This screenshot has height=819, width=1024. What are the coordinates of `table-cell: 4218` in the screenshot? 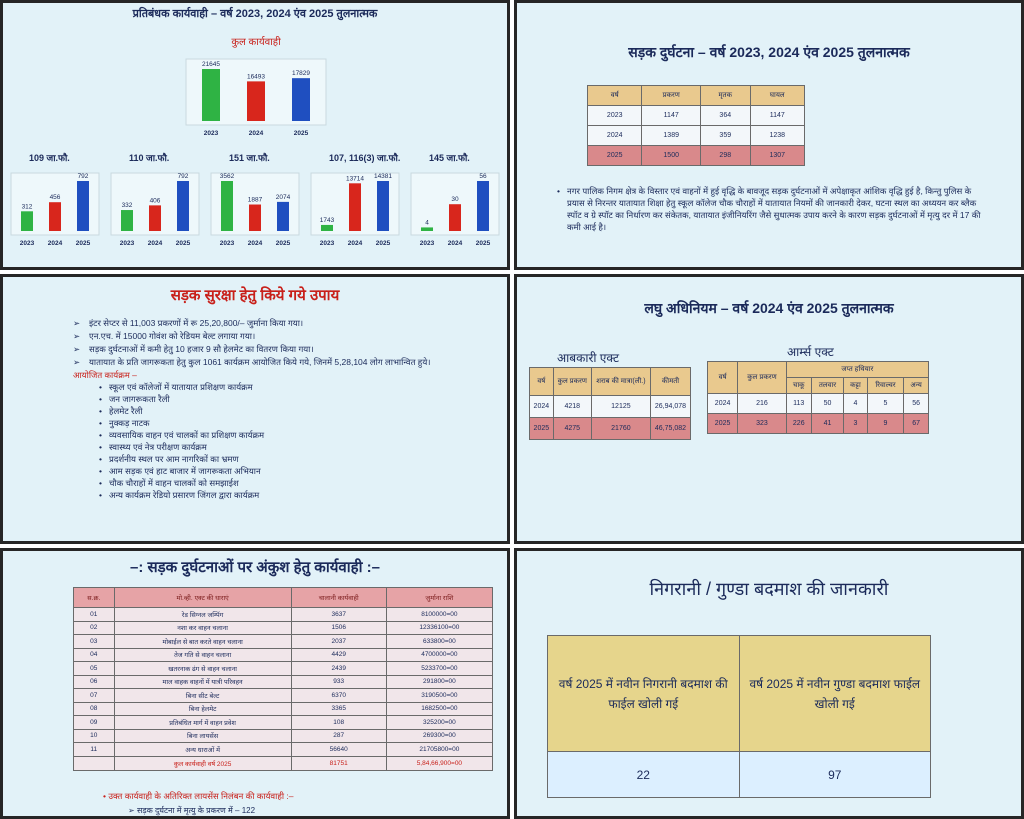 It's located at (572, 406).